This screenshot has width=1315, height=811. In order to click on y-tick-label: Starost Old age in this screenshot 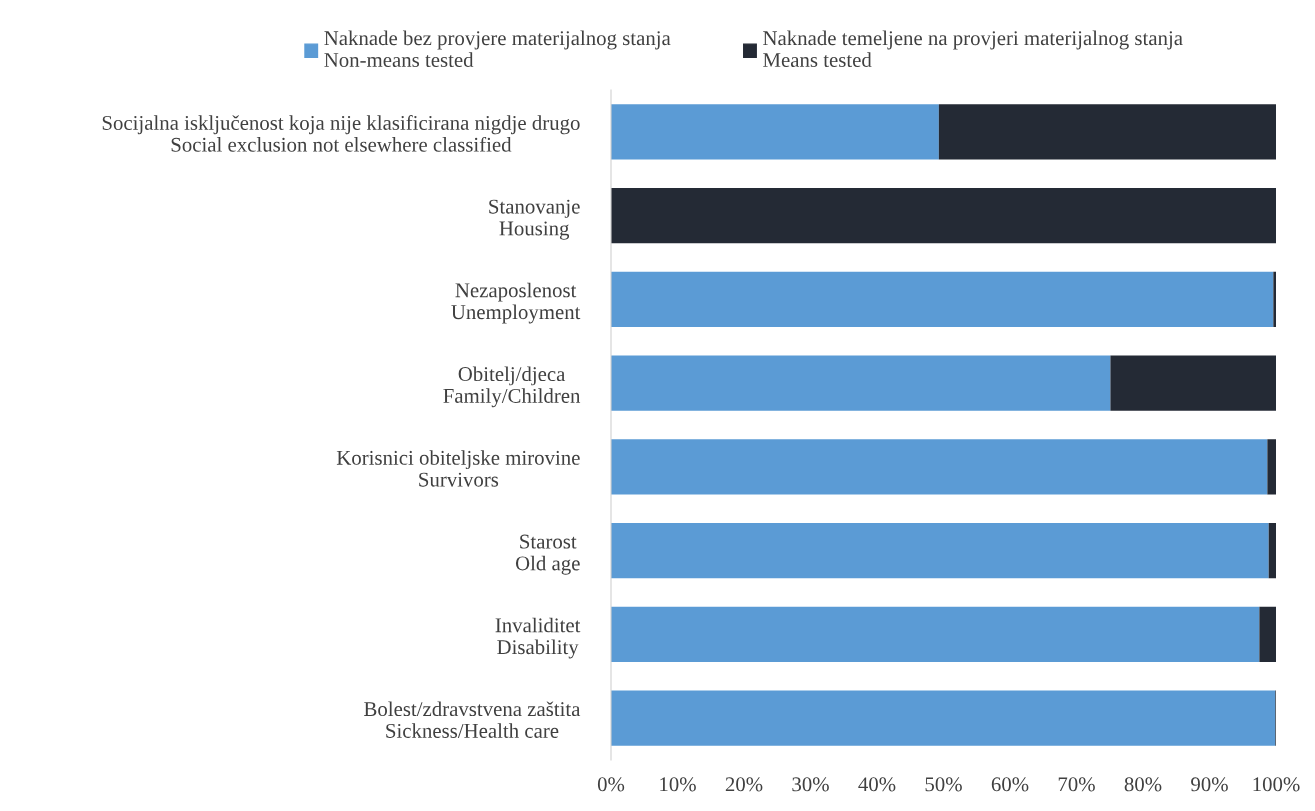, I will do `click(547, 554)`.